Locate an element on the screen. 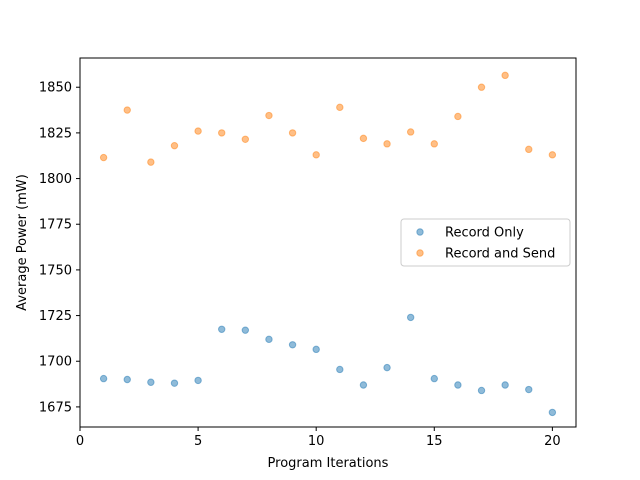  y-tick-label: 1750 is located at coordinates (55, 270).